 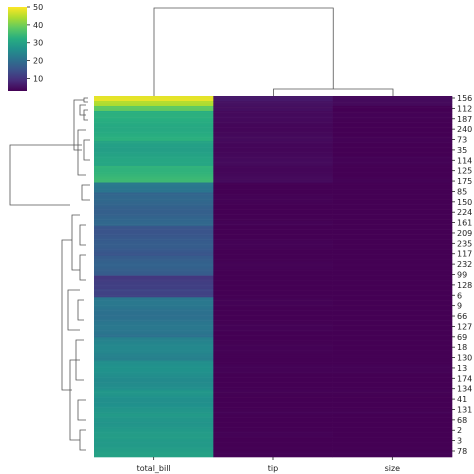 I want to click on colorbar: 10 20 30 40 50, so click(x=25, y=47).